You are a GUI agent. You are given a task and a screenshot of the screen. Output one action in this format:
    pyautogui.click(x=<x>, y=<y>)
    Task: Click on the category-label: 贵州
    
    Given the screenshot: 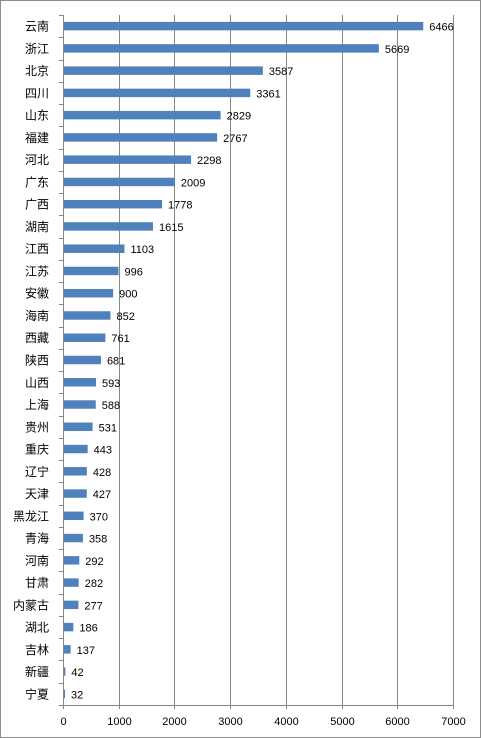 What is the action you would take?
    pyautogui.click(x=37, y=427)
    